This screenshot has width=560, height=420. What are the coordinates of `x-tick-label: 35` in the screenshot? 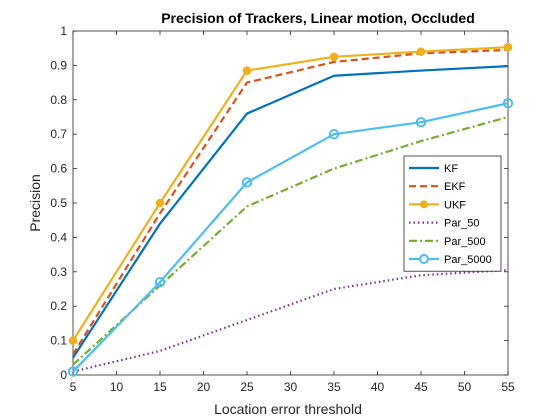 It's located at (334, 387).